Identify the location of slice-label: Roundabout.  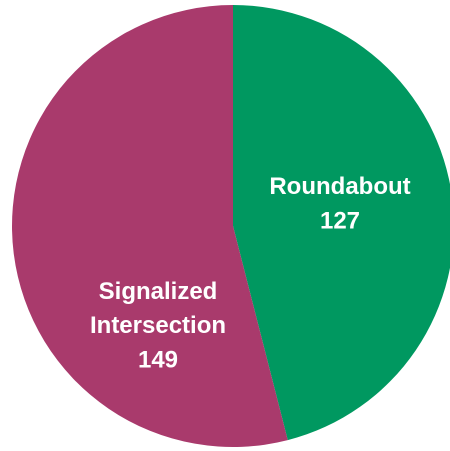
(339, 186).